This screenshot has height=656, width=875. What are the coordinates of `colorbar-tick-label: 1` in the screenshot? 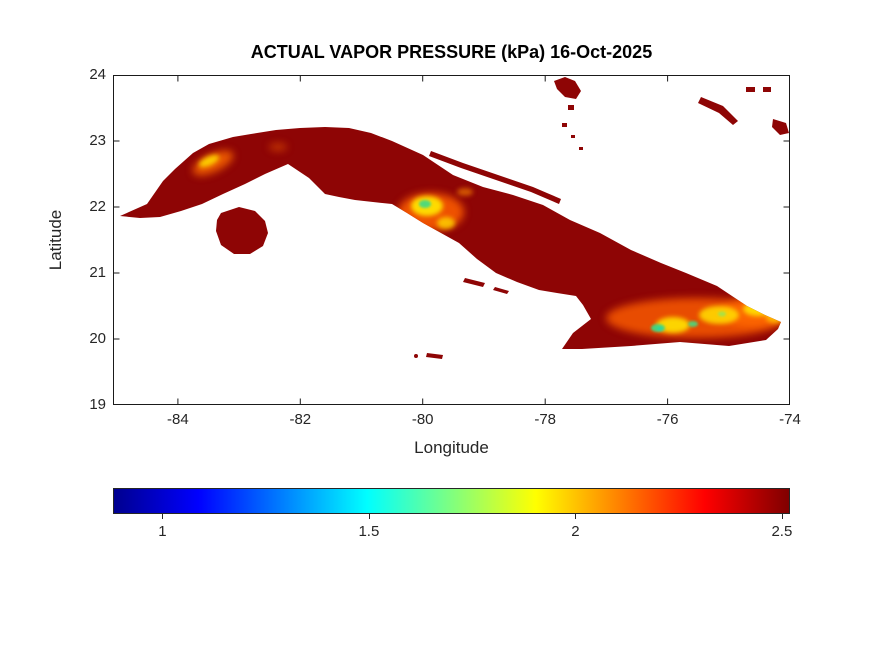 It's located at (162, 531).